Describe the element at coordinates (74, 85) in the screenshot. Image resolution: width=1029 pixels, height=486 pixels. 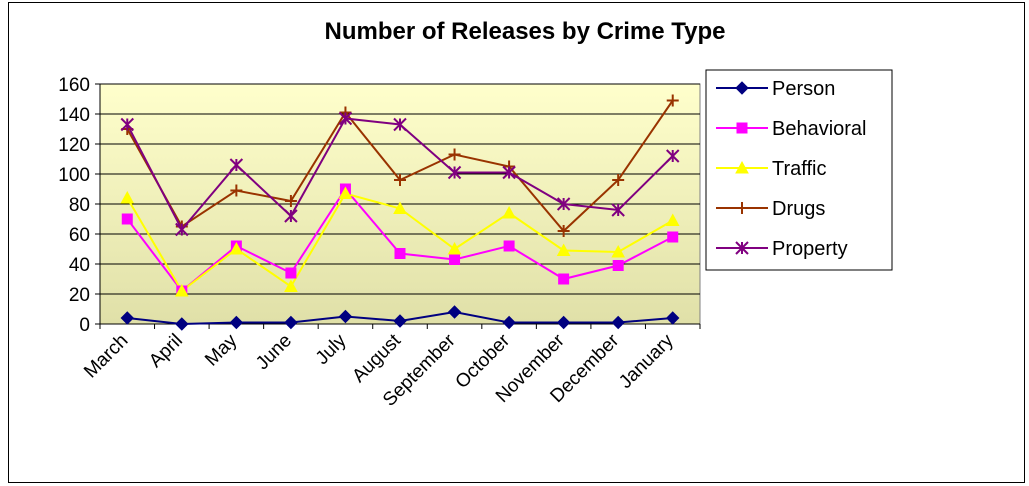
I see `y-tick-label: 160` at that location.